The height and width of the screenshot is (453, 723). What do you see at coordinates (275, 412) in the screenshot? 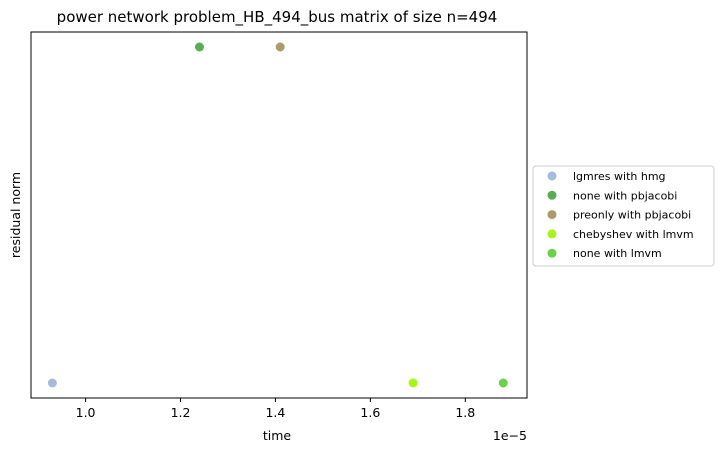
I see `x-tick-label: 1.4` at bounding box center [275, 412].